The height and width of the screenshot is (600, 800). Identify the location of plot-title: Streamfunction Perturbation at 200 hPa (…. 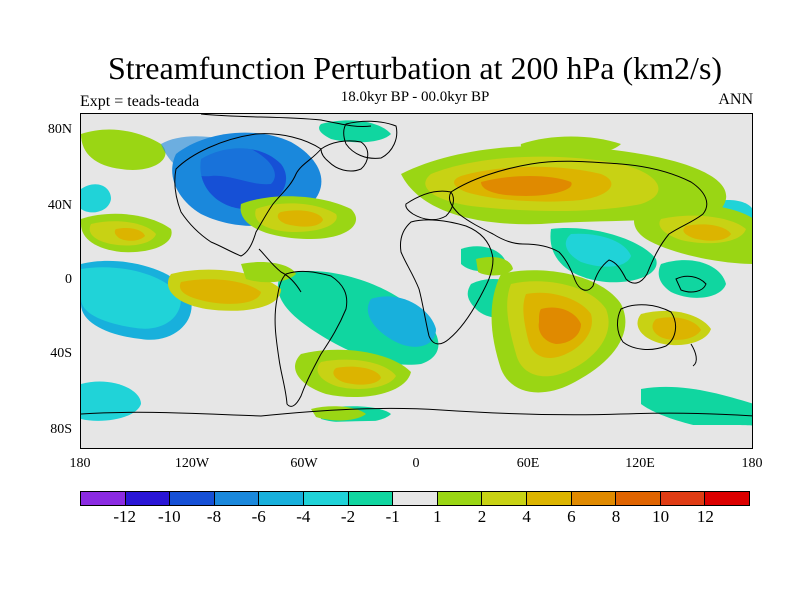
(415, 68).